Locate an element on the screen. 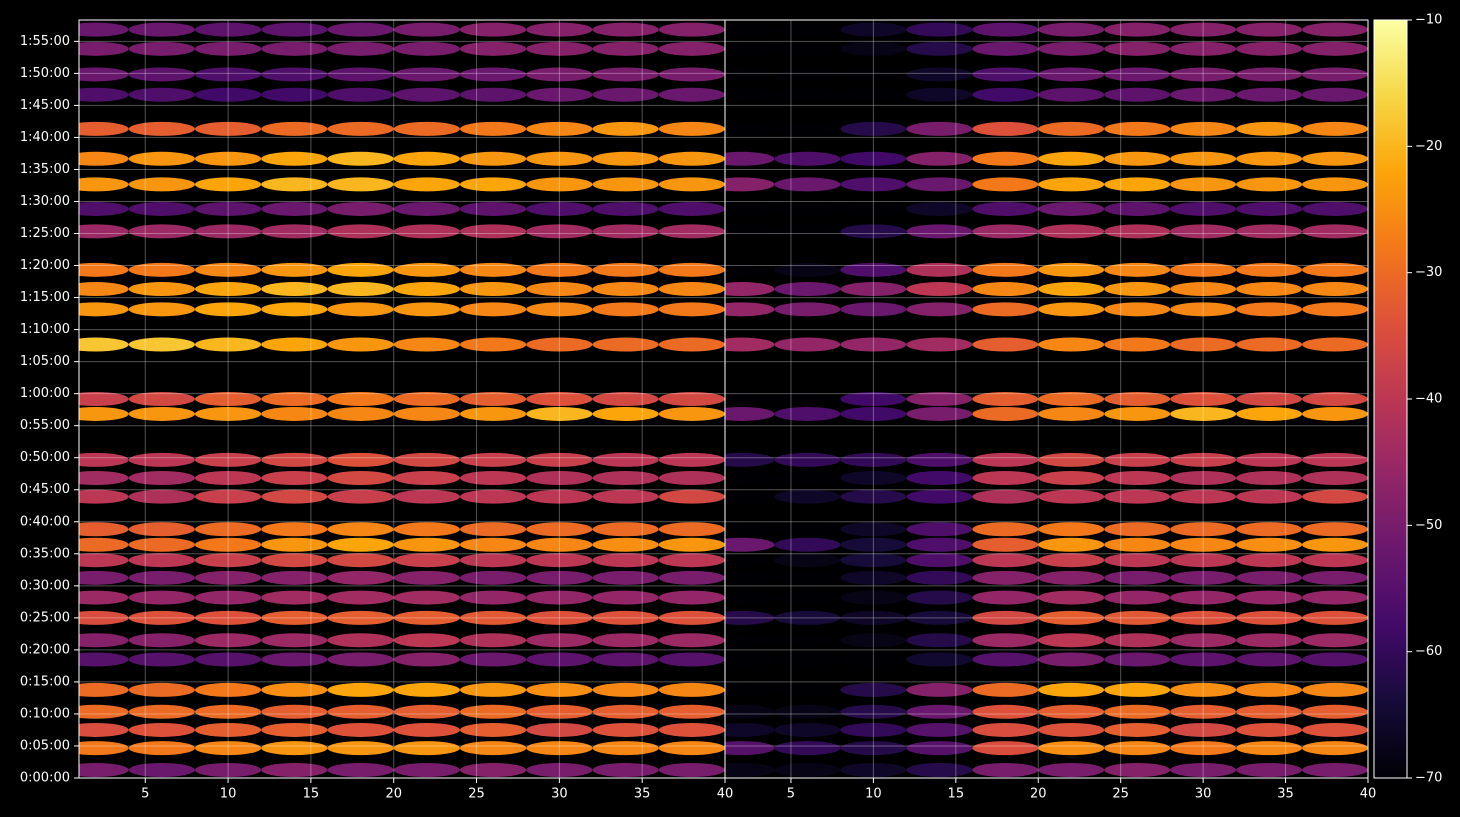 Image resolution: width=1460 pixels, height=817 pixels. x-tick-label: 25 is located at coordinates (1120, 794).